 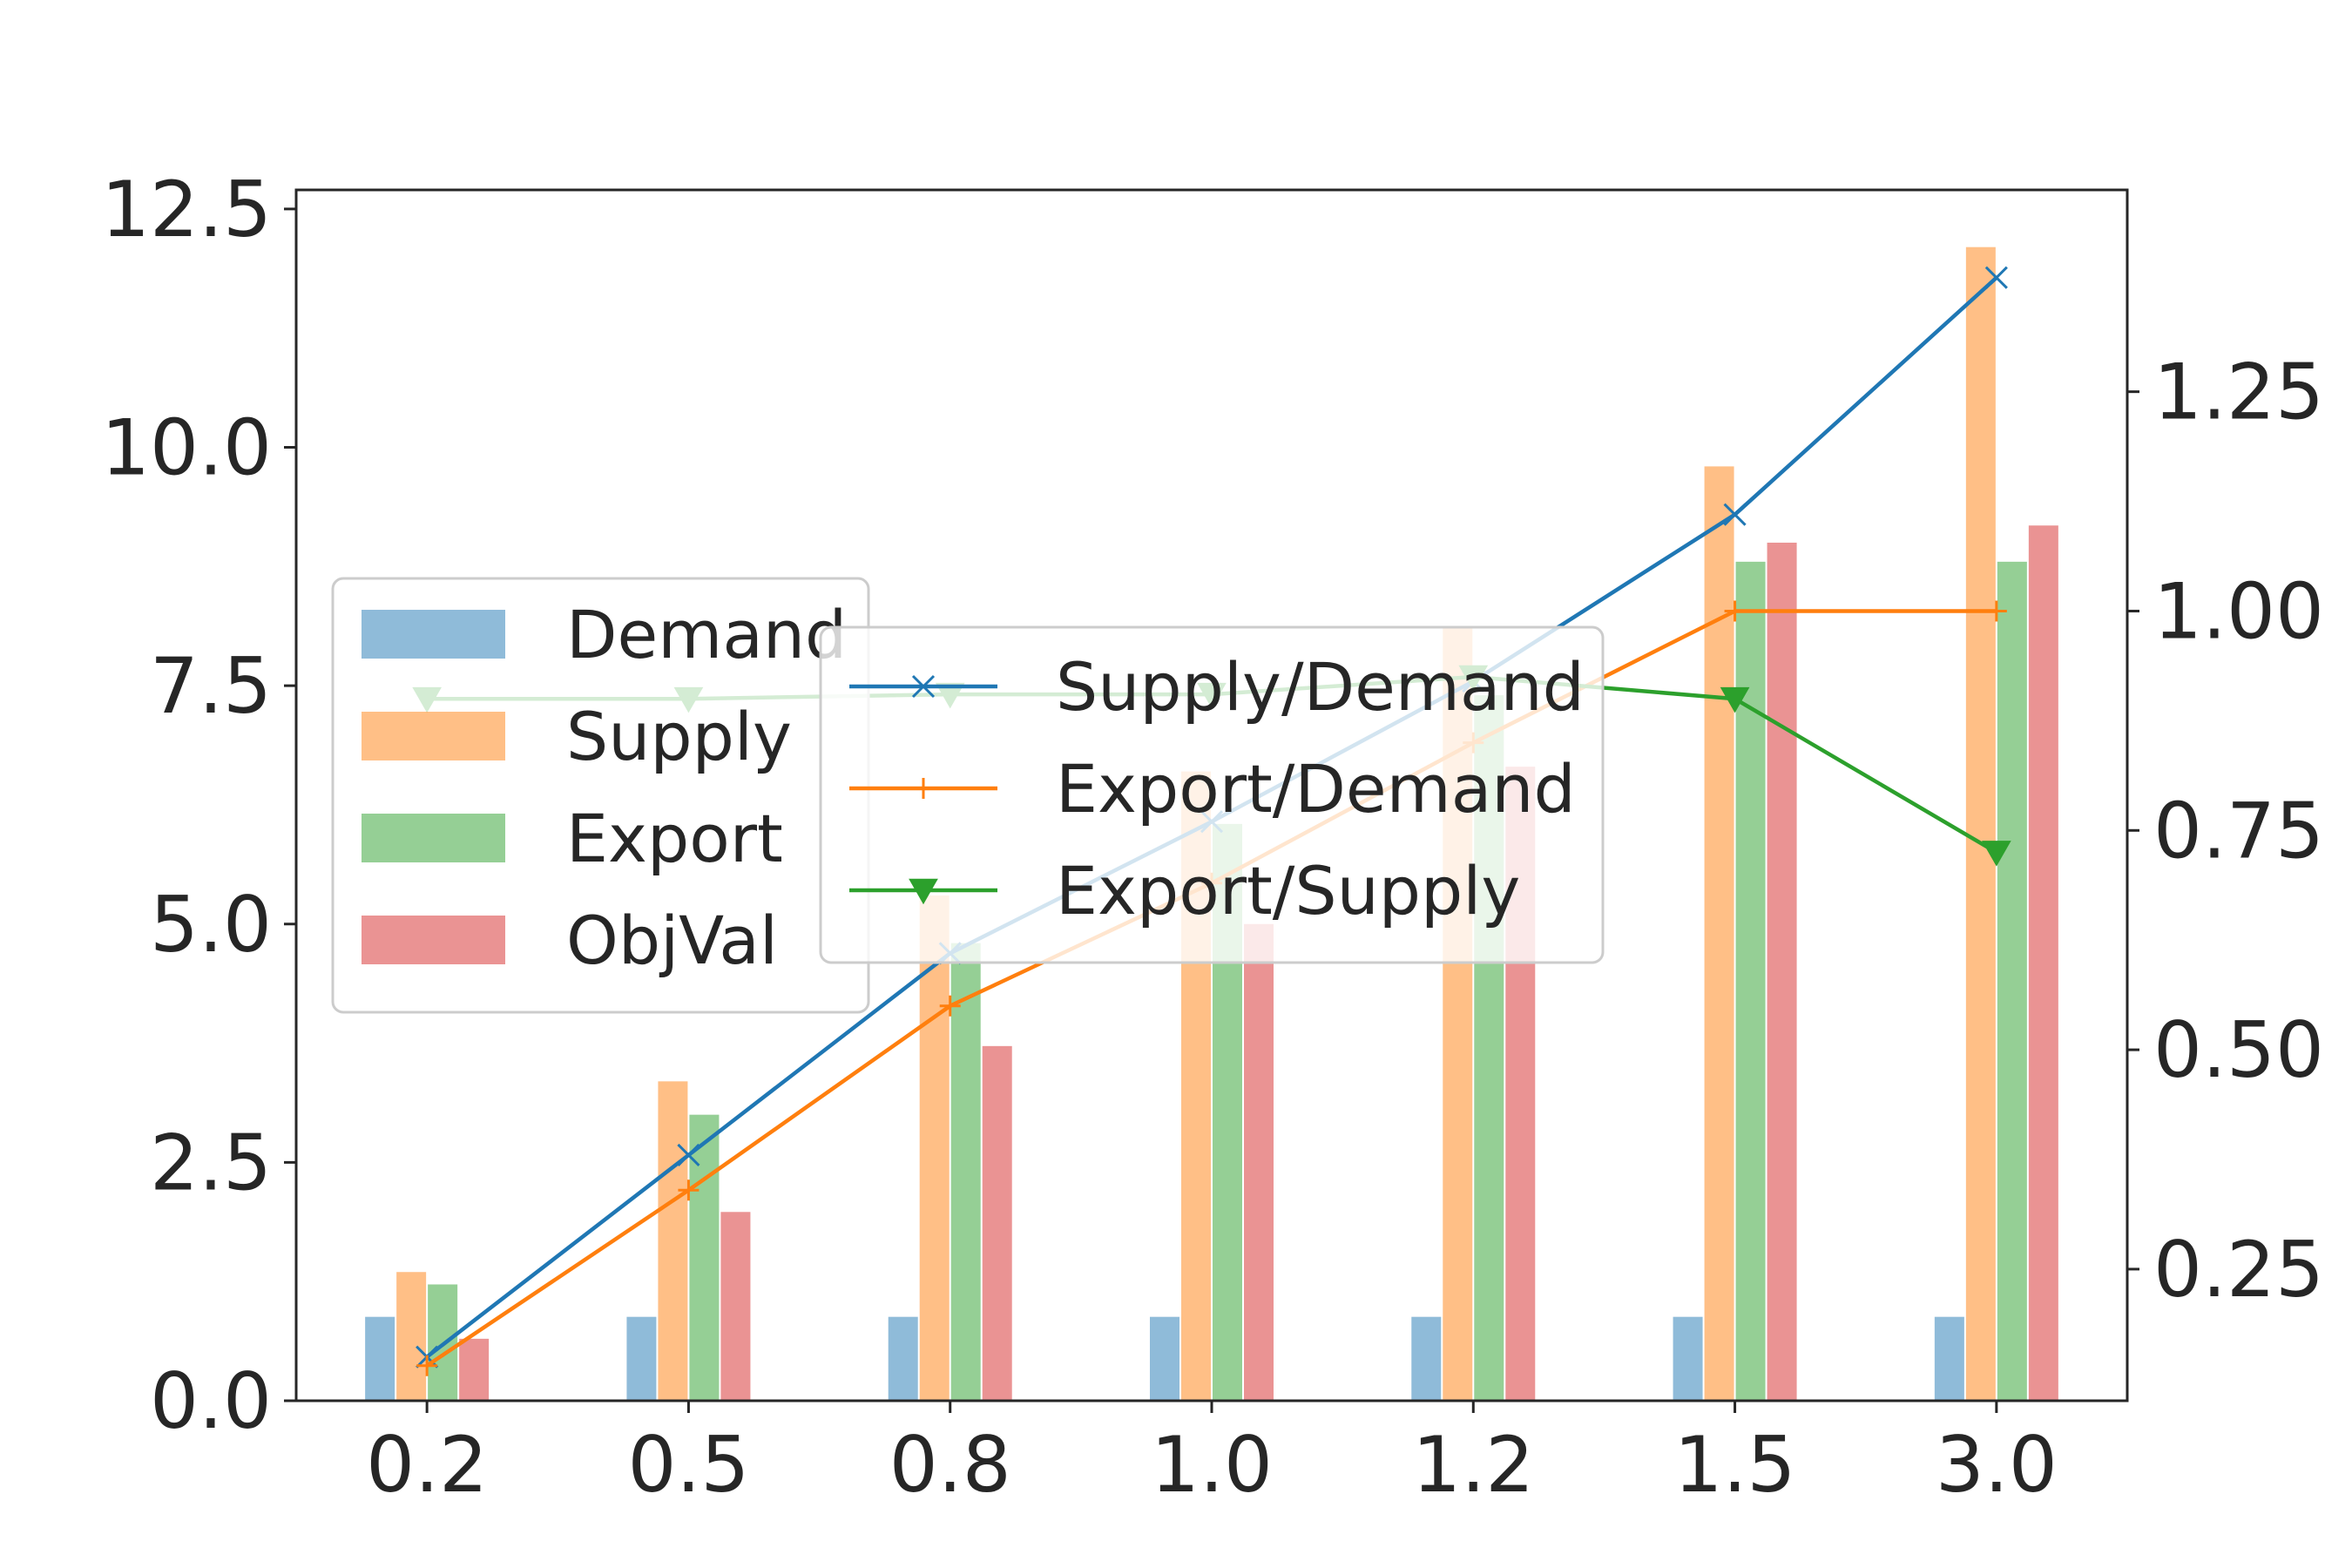 I want to click on marker-export-demand-3.0, so click(x=1996, y=611).